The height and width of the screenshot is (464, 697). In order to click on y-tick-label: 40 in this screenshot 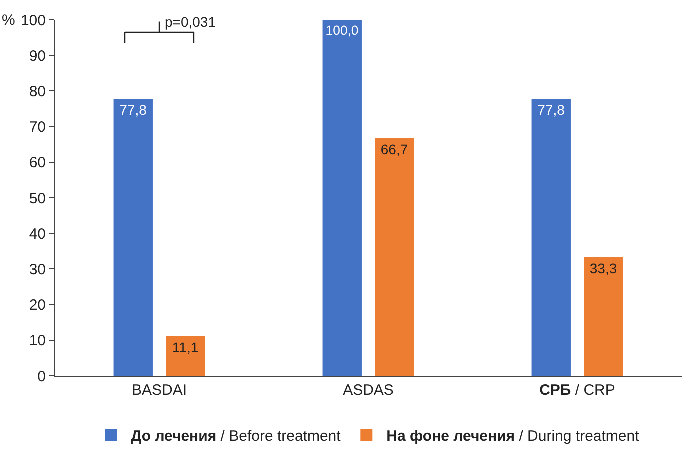, I will do `click(37, 234)`.